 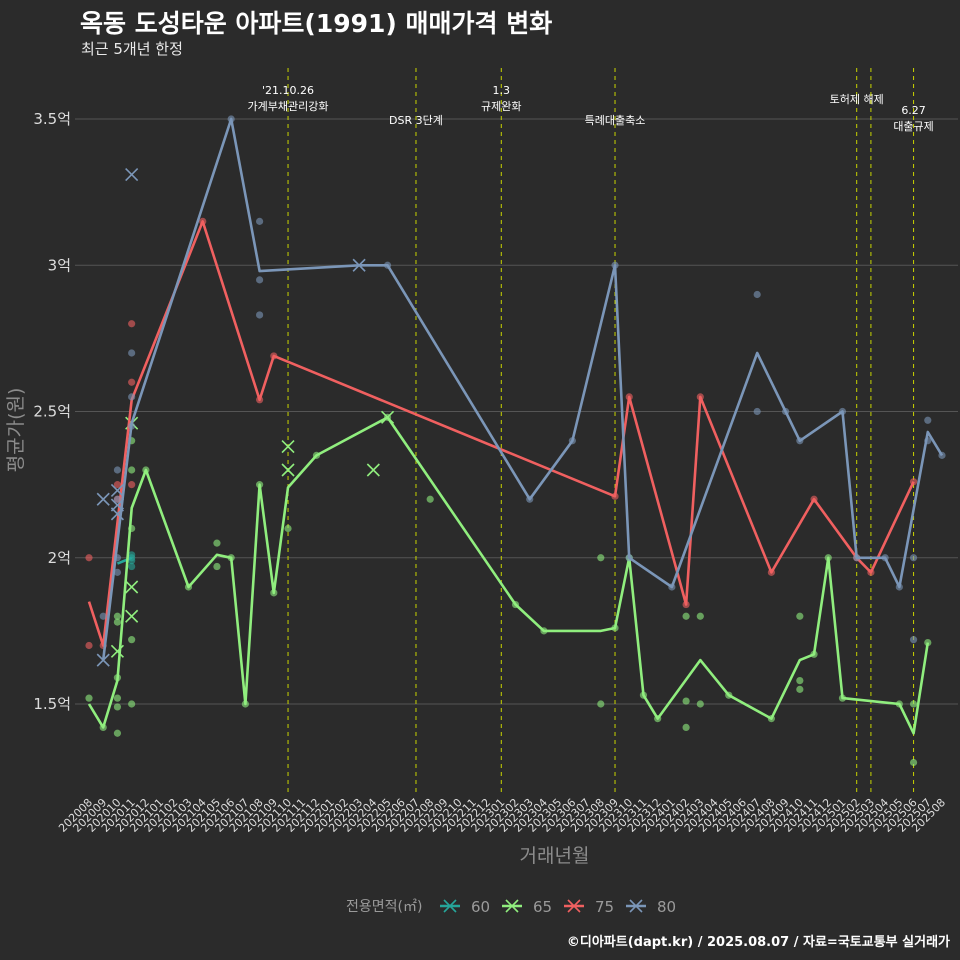 What do you see at coordinates (480, 907) in the screenshot?
I see `legend-label: 60` at bounding box center [480, 907].